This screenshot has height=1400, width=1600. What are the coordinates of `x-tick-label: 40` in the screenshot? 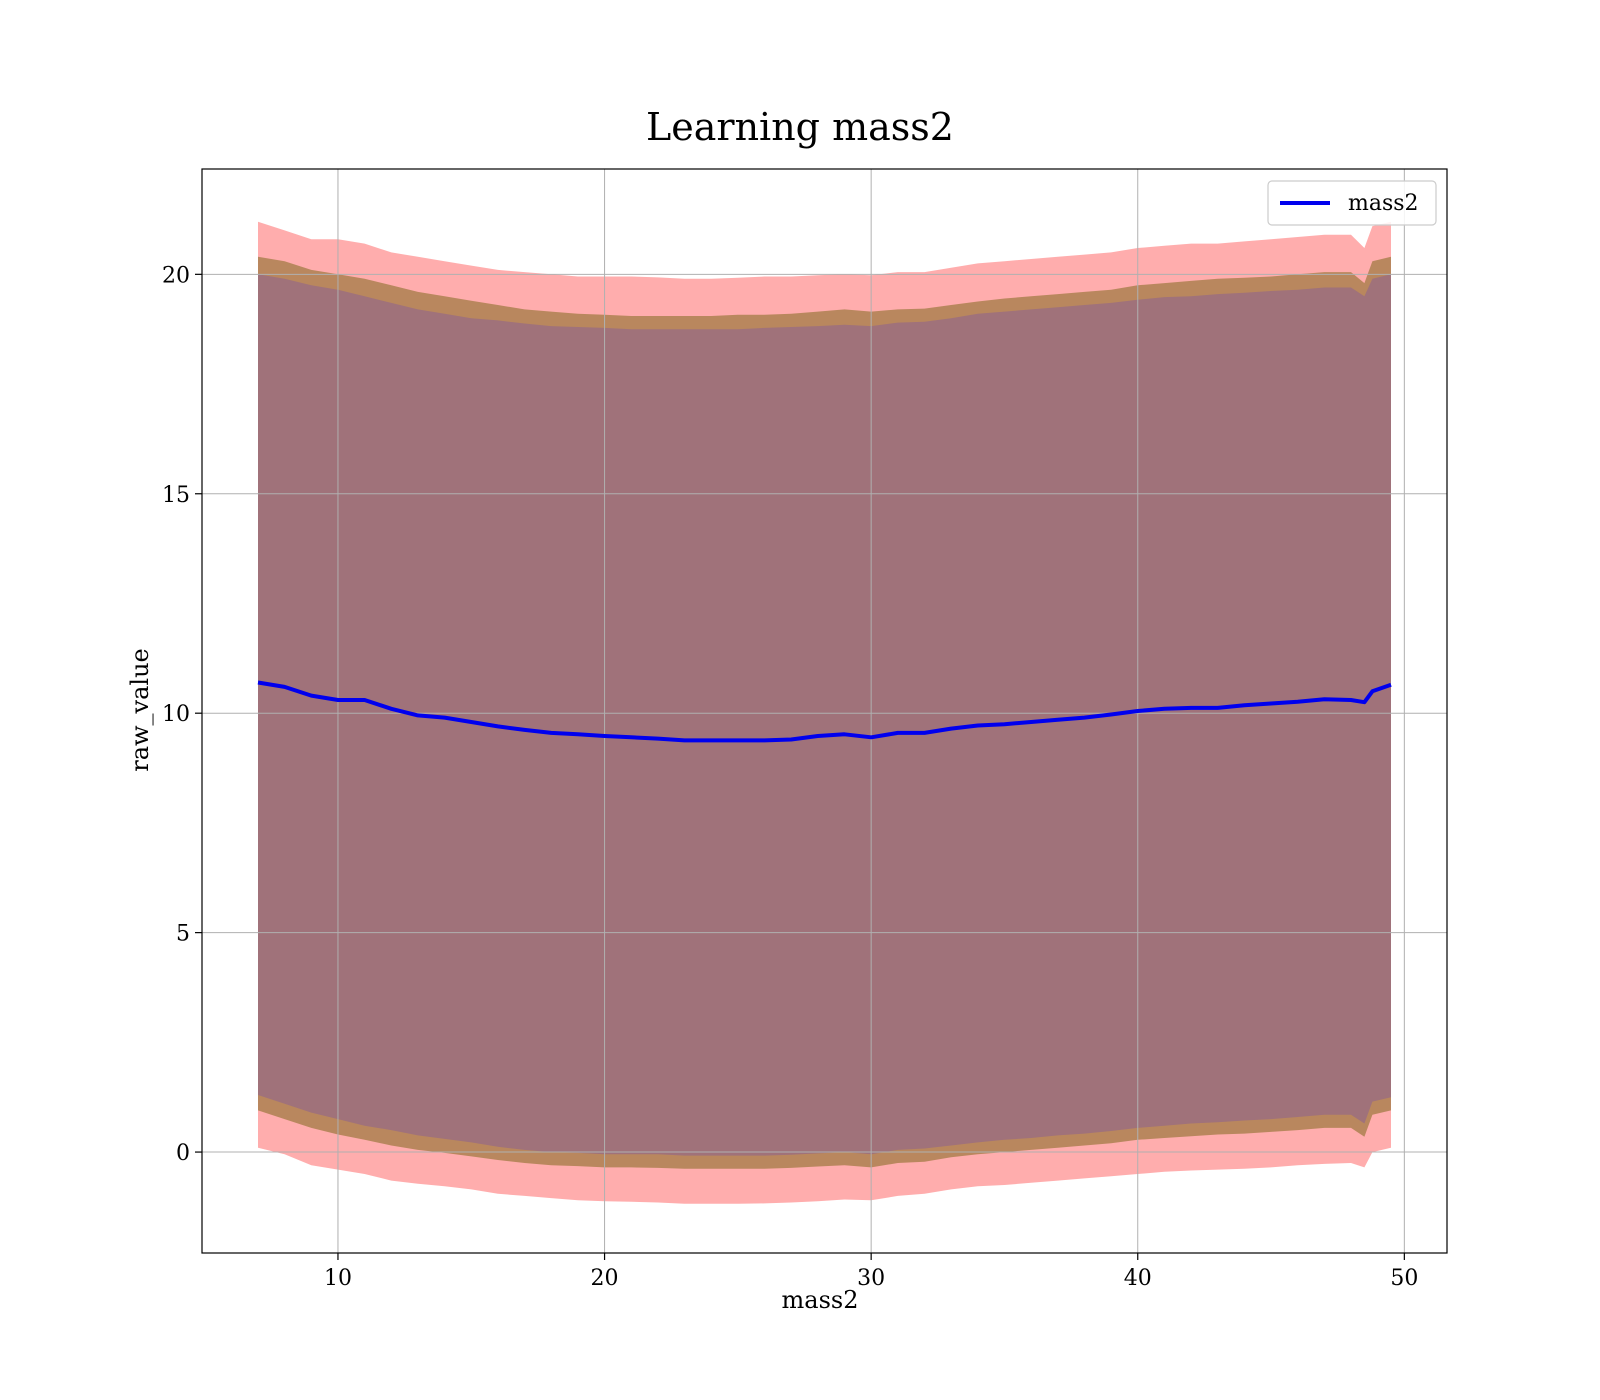 It's located at (1138, 1278).